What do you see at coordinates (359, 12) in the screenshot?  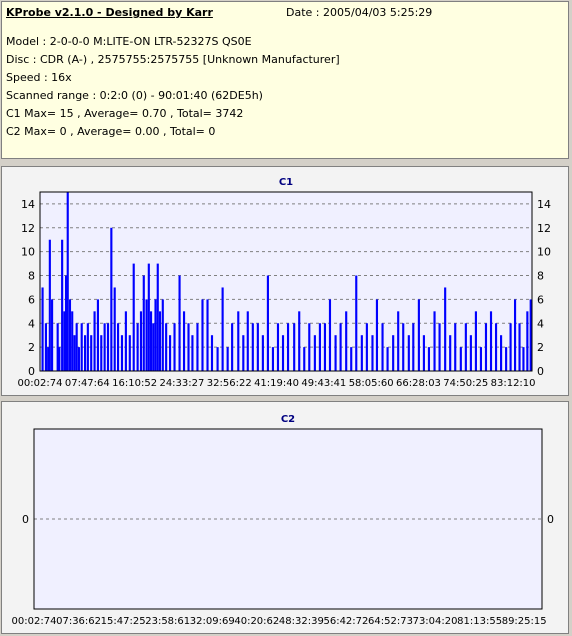 I see `scan-date: Date : 2005/04/03 5:25:29` at bounding box center [359, 12].